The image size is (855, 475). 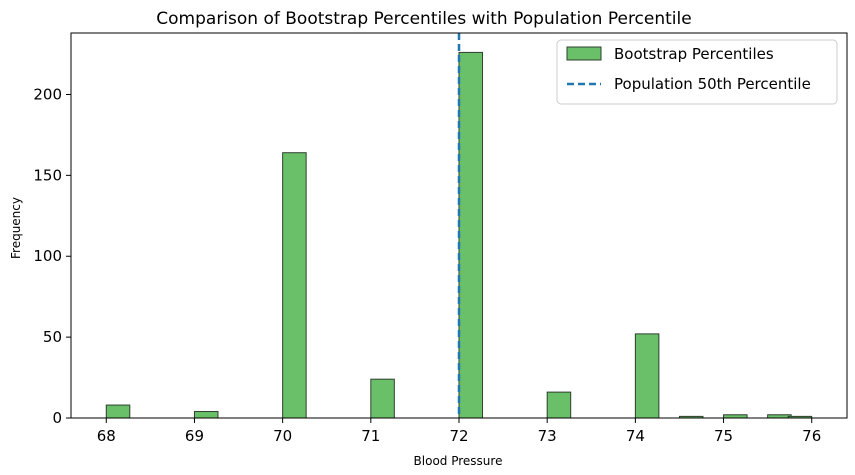 I want to click on x-tick-label: 71, so click(x=370, y=436).